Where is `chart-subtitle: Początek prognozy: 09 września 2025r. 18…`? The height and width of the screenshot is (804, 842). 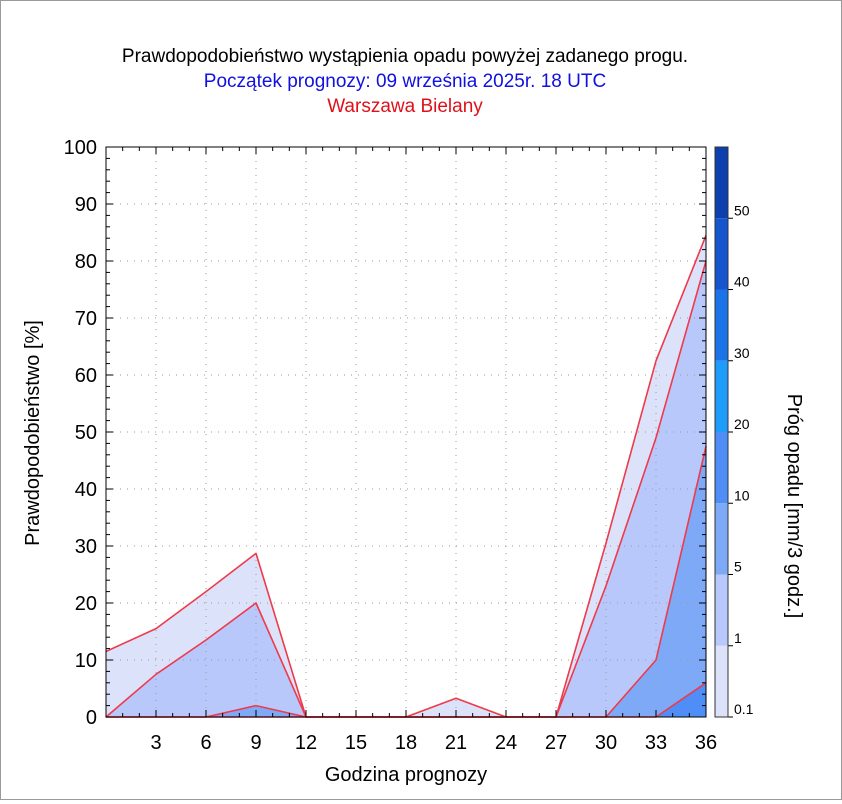
chart-subtitle: Początek prognozy: 09 września 2025r. 18… is located at coordinates (405, 81).